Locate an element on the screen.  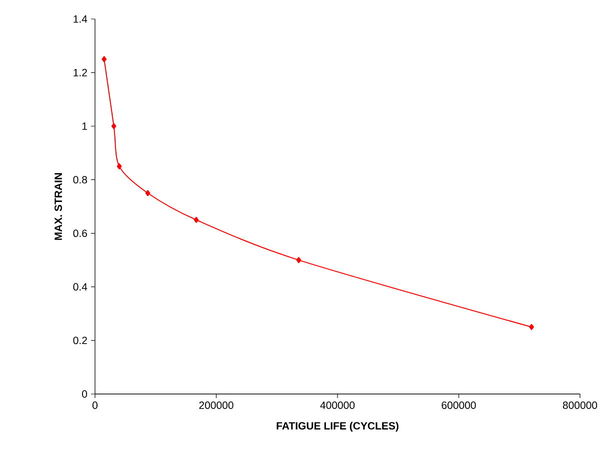
x-tick-label: 400000 is located at coordinates (337, 405).